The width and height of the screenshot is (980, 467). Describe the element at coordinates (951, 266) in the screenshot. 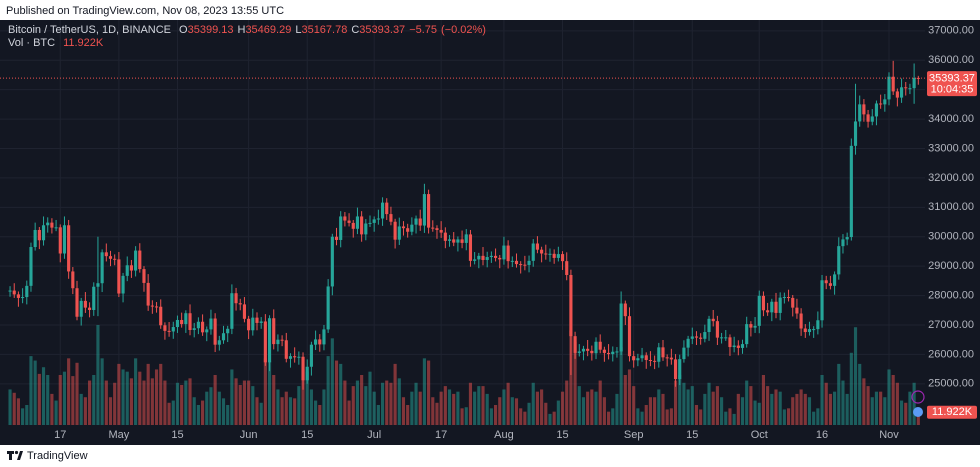

I see `y-tick-label: 29000.00` at that location.